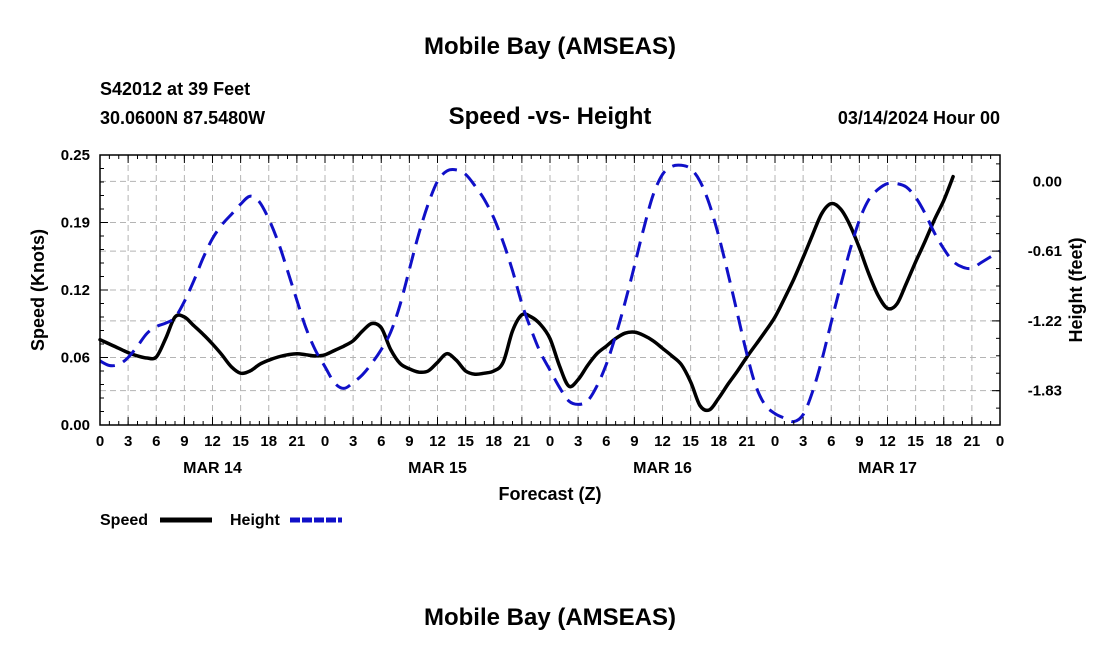 The image size is (1100, 650). What do you see at coordinates (75, 425) in the screenshot?
I see `y-left-tick-label: 0.00` at bounding box center [75, 425].